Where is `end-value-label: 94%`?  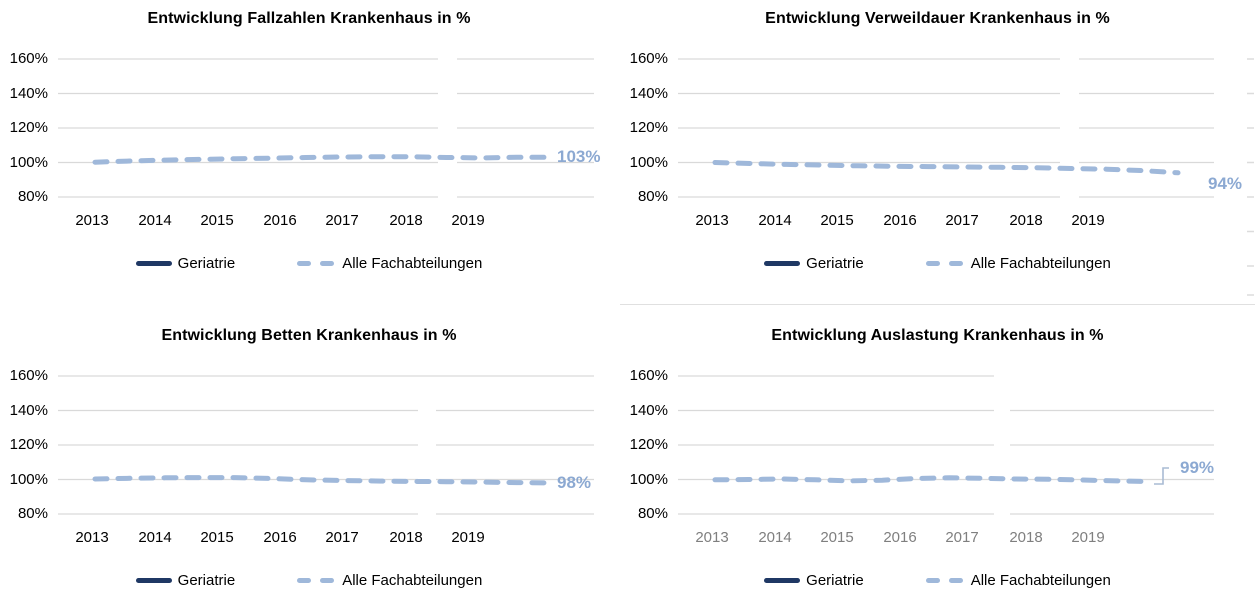
end-value-label: 94% is located at coordinates (1225, 183).